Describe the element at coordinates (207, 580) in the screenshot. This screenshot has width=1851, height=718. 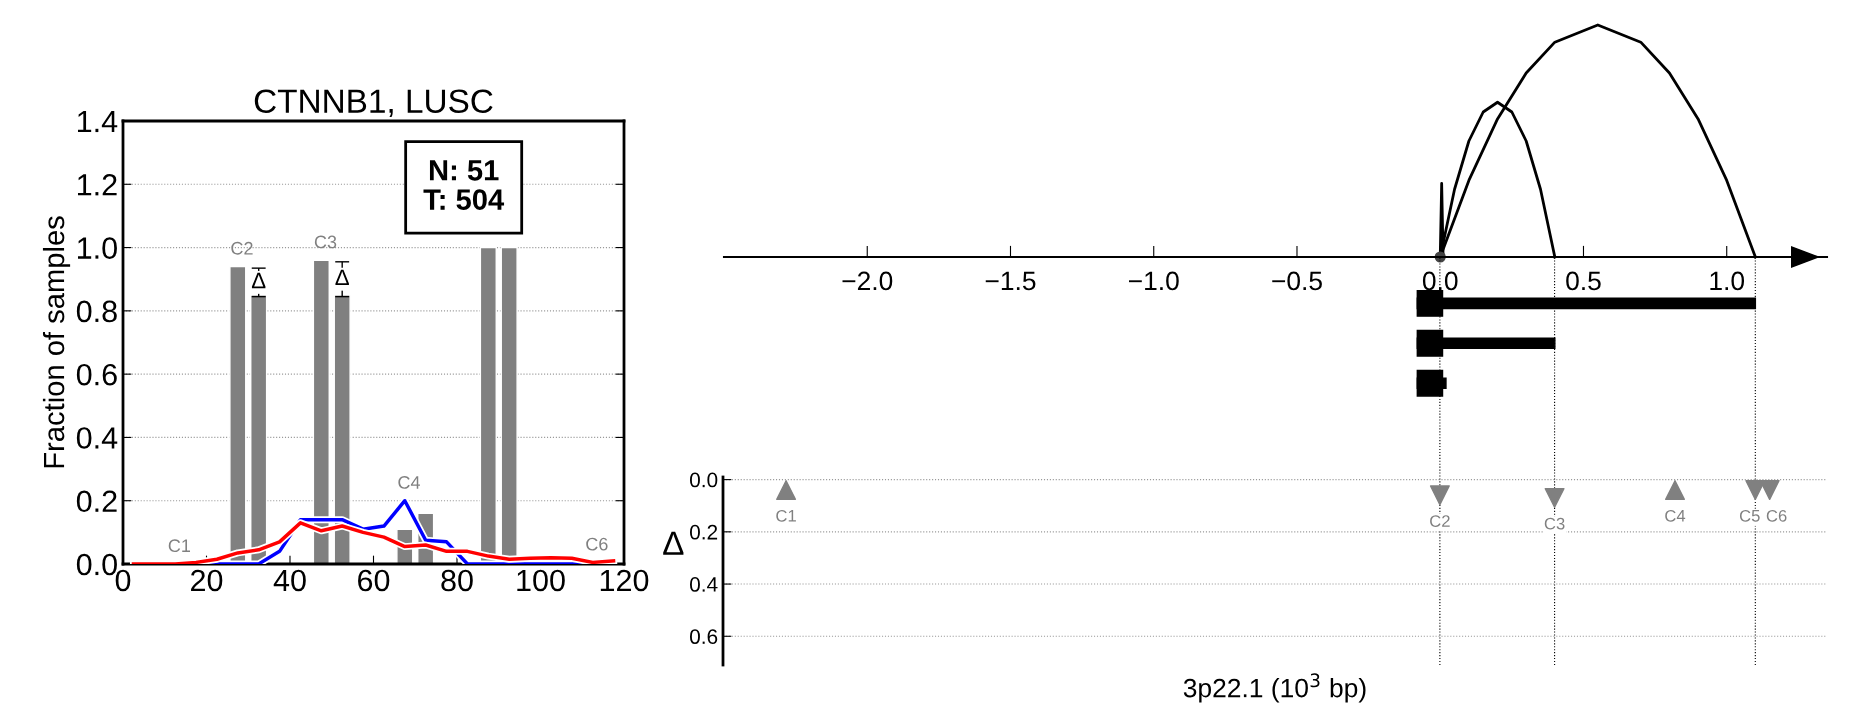
I see `x-tick-label: 20` at that location.